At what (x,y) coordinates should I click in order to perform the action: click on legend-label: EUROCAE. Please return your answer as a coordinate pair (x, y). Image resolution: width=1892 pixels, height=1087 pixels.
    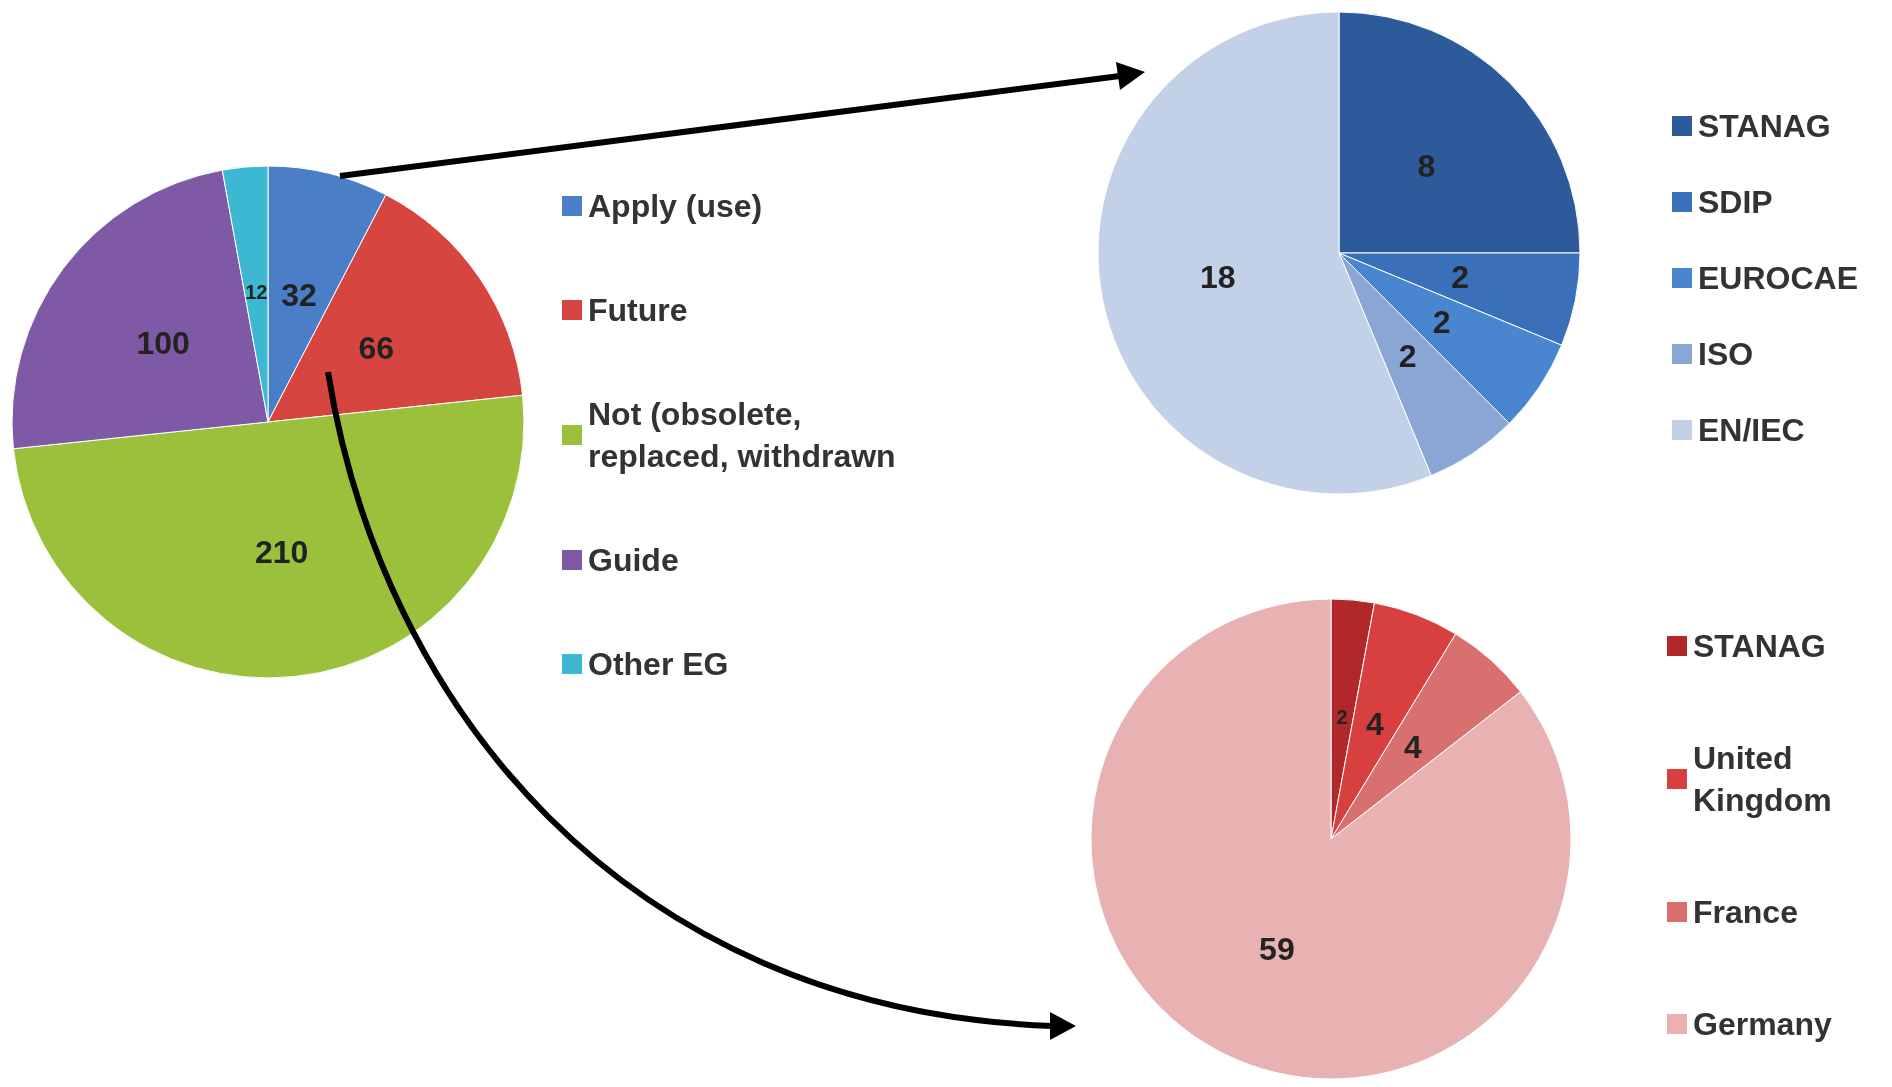
    Looking at the image, I should click on (1778, 278).